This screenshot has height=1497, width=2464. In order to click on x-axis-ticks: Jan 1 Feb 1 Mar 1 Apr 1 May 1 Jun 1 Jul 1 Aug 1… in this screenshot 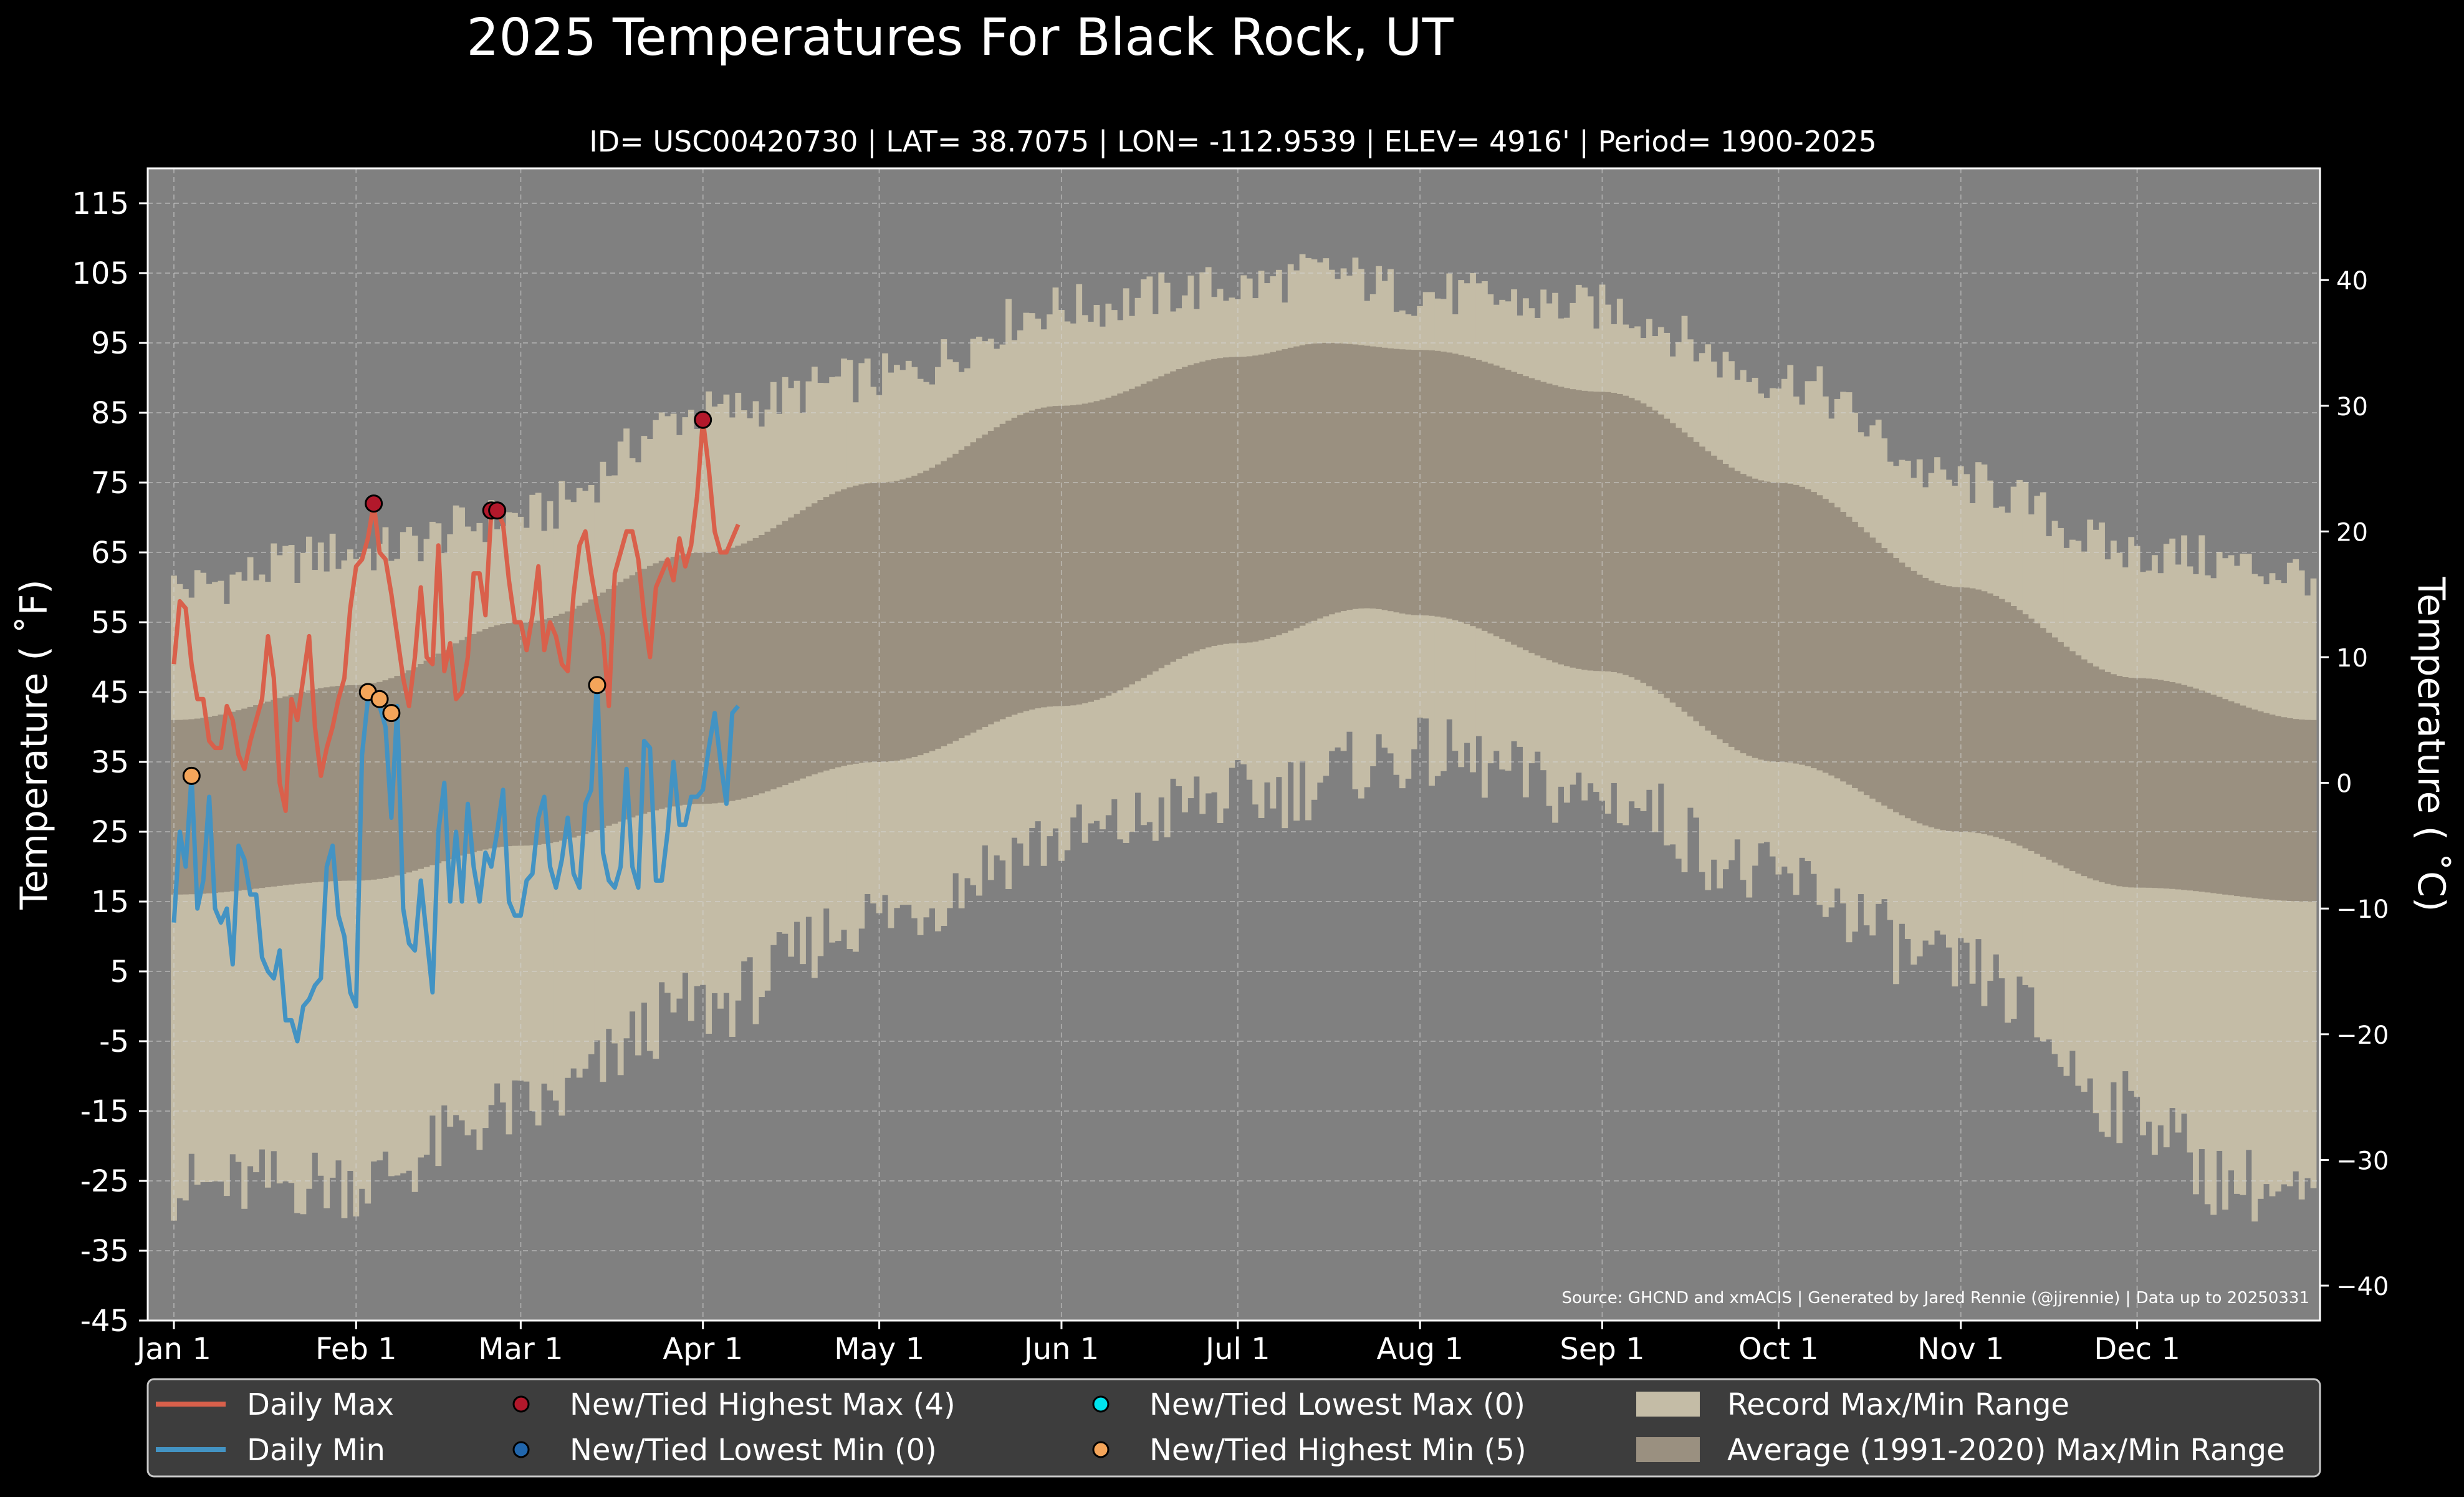, I will do `click(1157, 1344)`.